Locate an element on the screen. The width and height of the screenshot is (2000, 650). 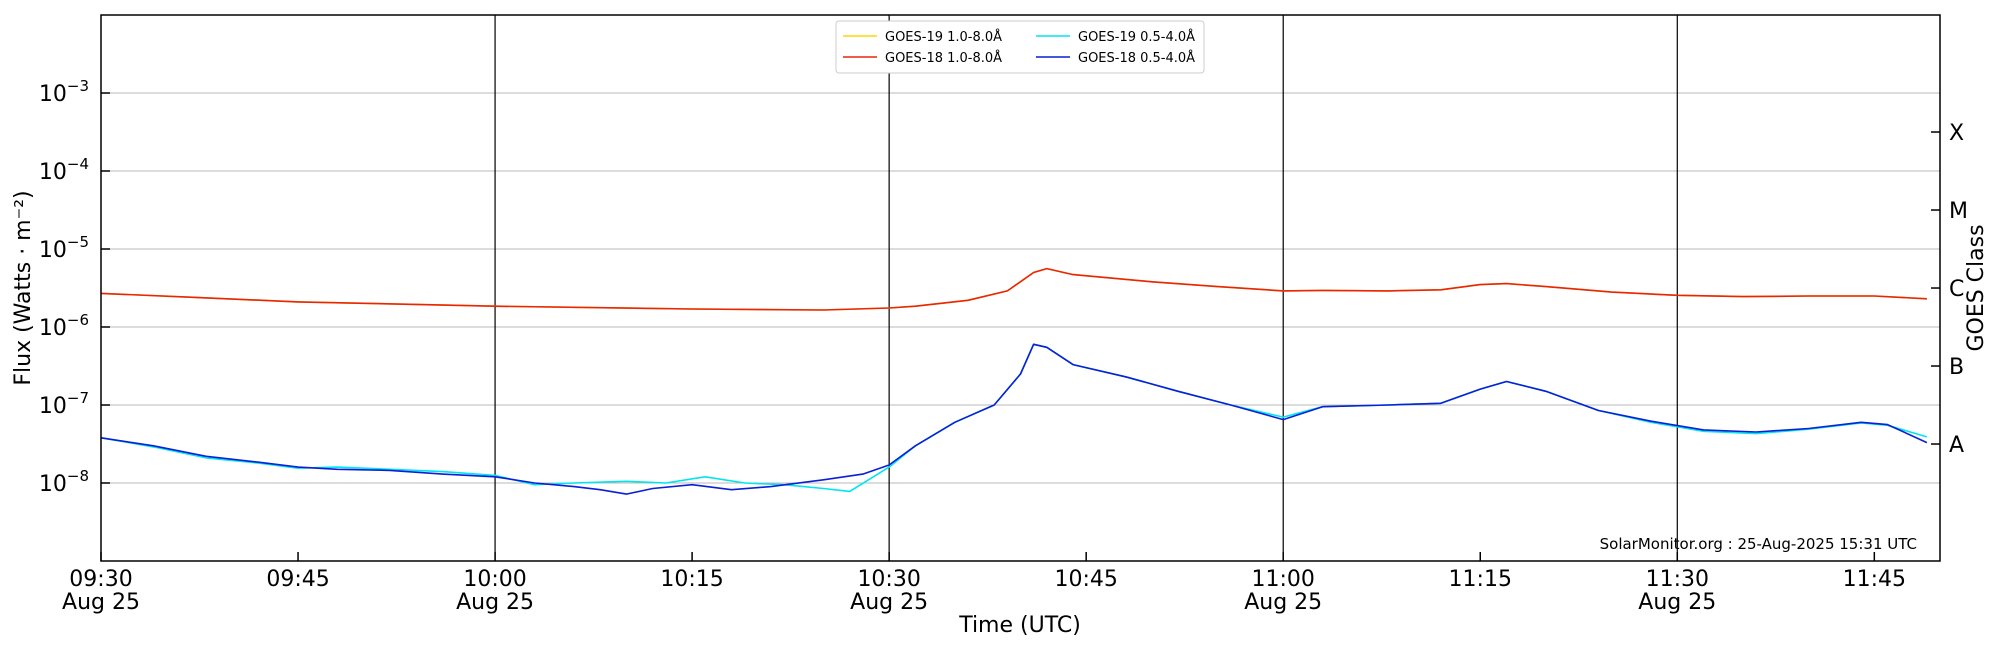
y-tick-label: 10⁻⁷ is located at coordinates (64, 404).